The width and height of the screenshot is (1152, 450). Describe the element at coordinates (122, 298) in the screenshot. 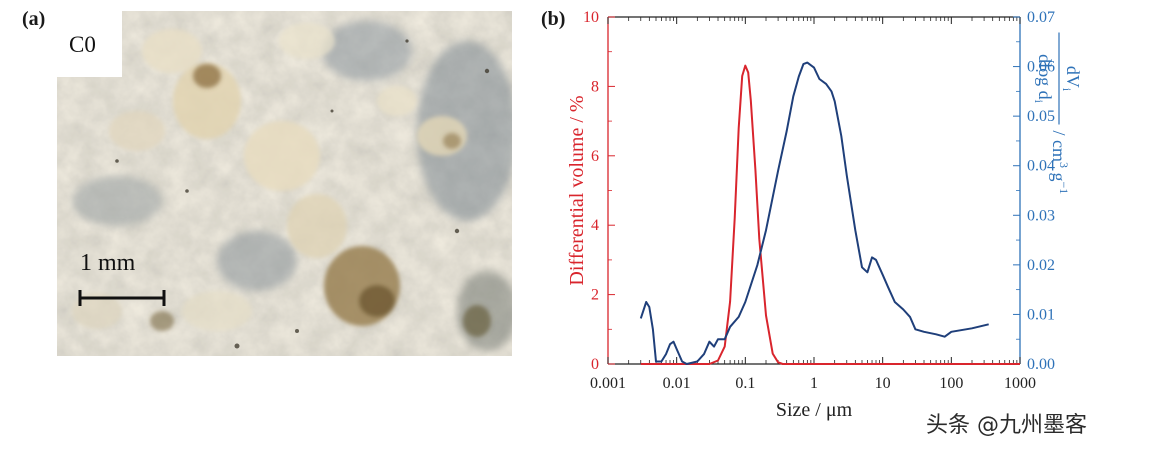

I see `scale-bar` at that location.